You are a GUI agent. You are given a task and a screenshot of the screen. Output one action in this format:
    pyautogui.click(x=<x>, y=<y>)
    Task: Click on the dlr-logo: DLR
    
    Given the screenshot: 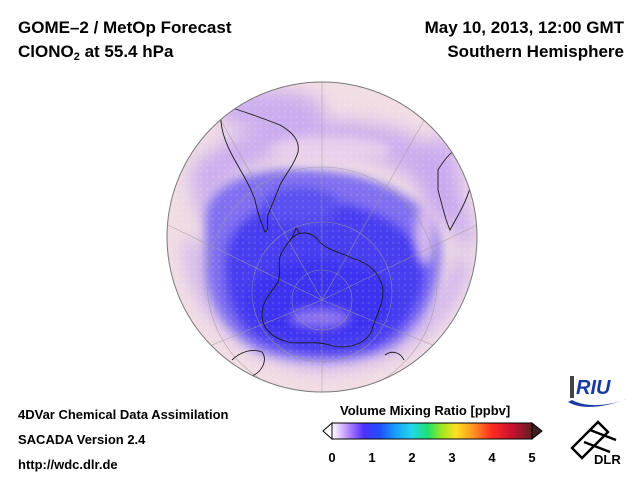 What is the action you would take?
    pyautogui.click(x=595, y=443)
    